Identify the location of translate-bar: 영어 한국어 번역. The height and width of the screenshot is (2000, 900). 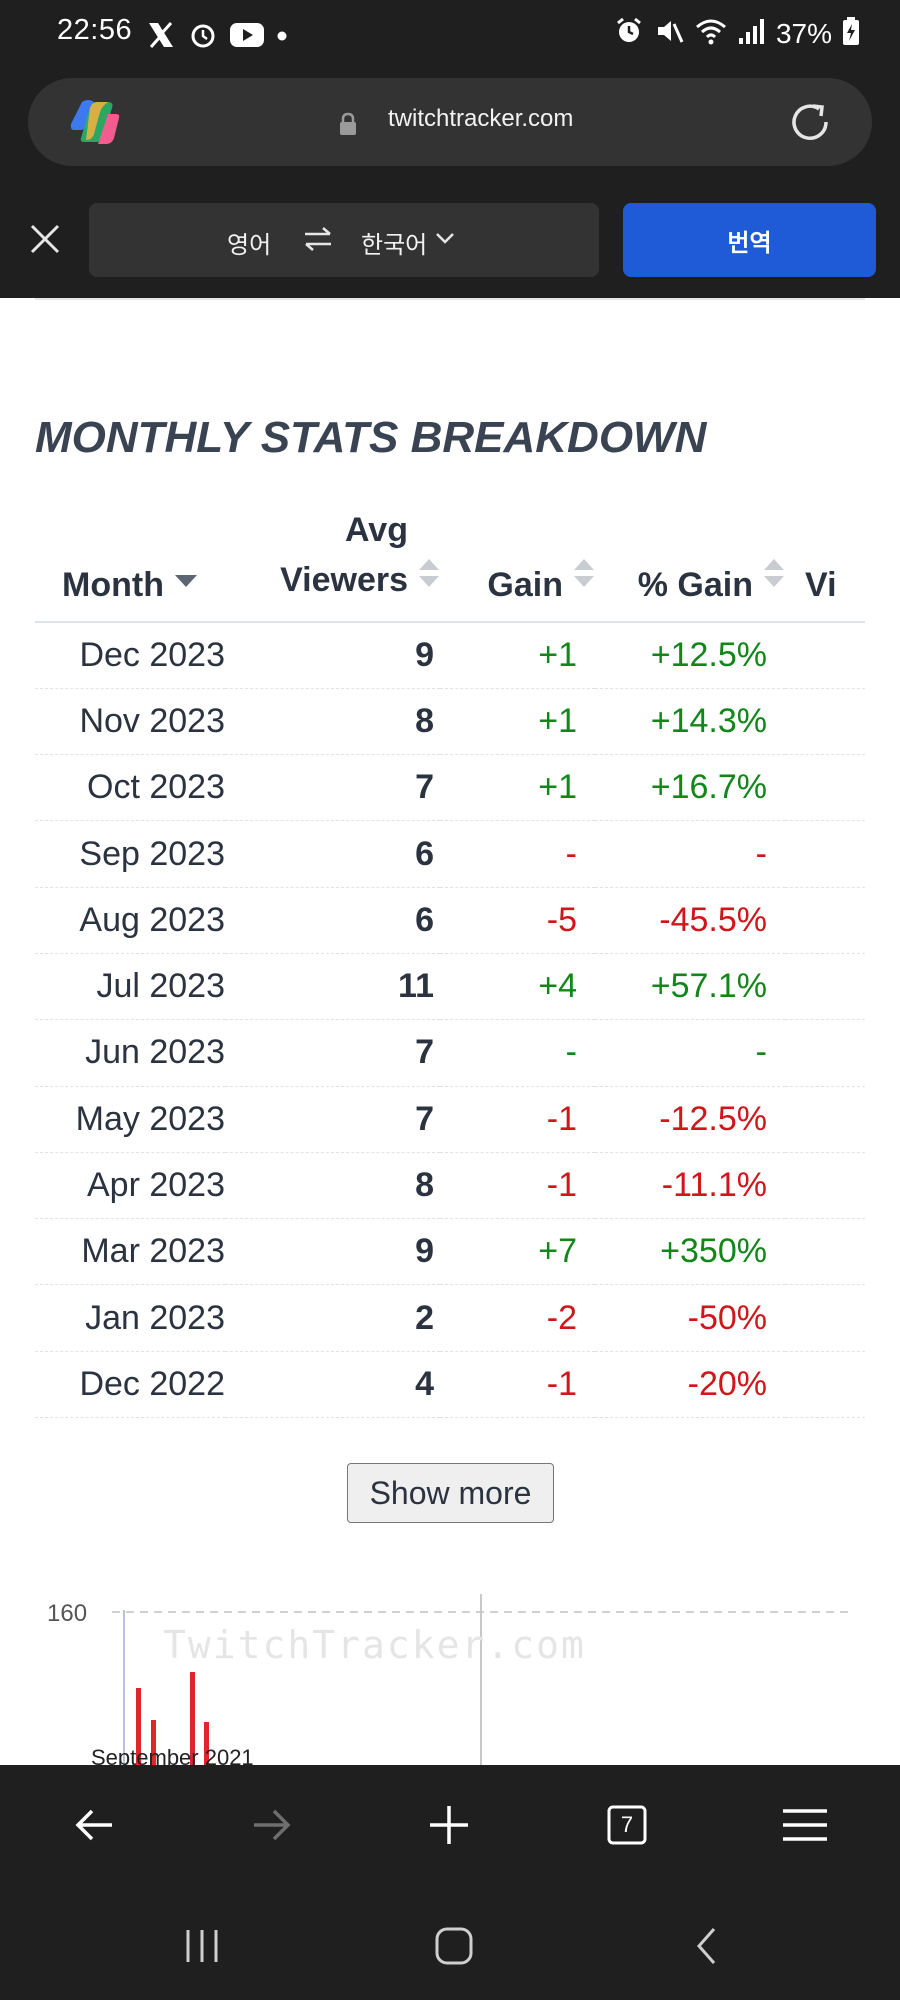
(450, 240).